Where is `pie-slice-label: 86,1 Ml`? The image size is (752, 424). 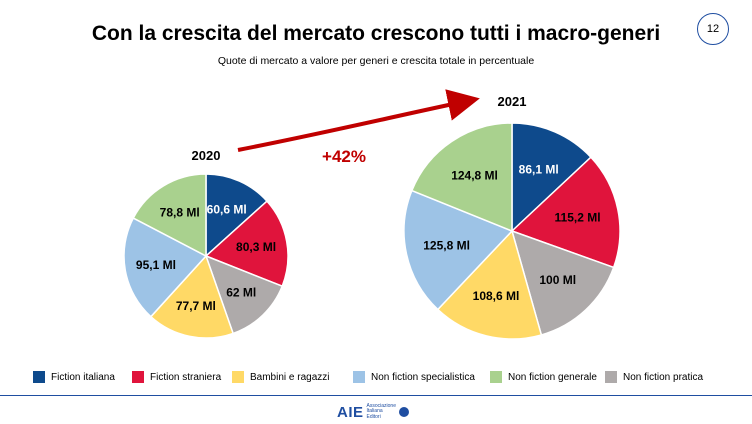 pie-slice-label: 86,1 Ml is located at coordinates (539, 170).